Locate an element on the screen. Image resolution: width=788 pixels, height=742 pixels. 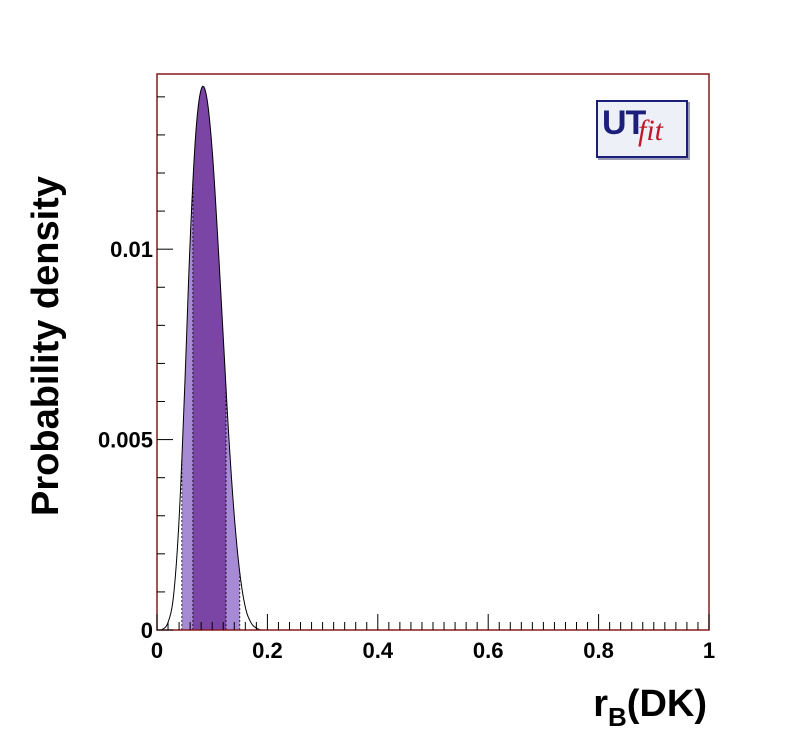
logo-text-fit: fit is located at coordinates (651, 130).